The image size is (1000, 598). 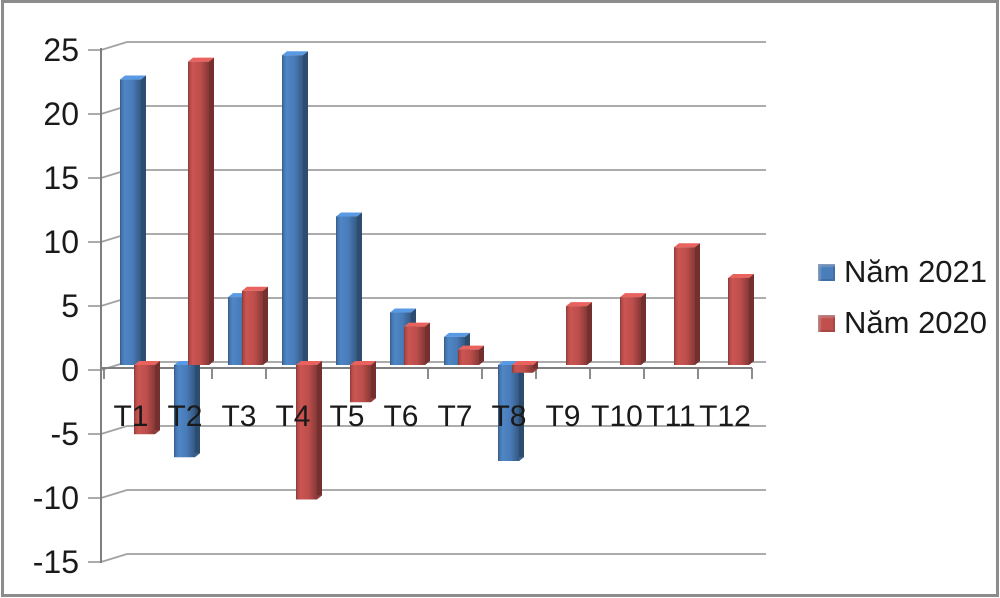 What do you see at coordinates (427, 430) in the screenshot?
I see `gridline--5` at bounding box center [427, 430].